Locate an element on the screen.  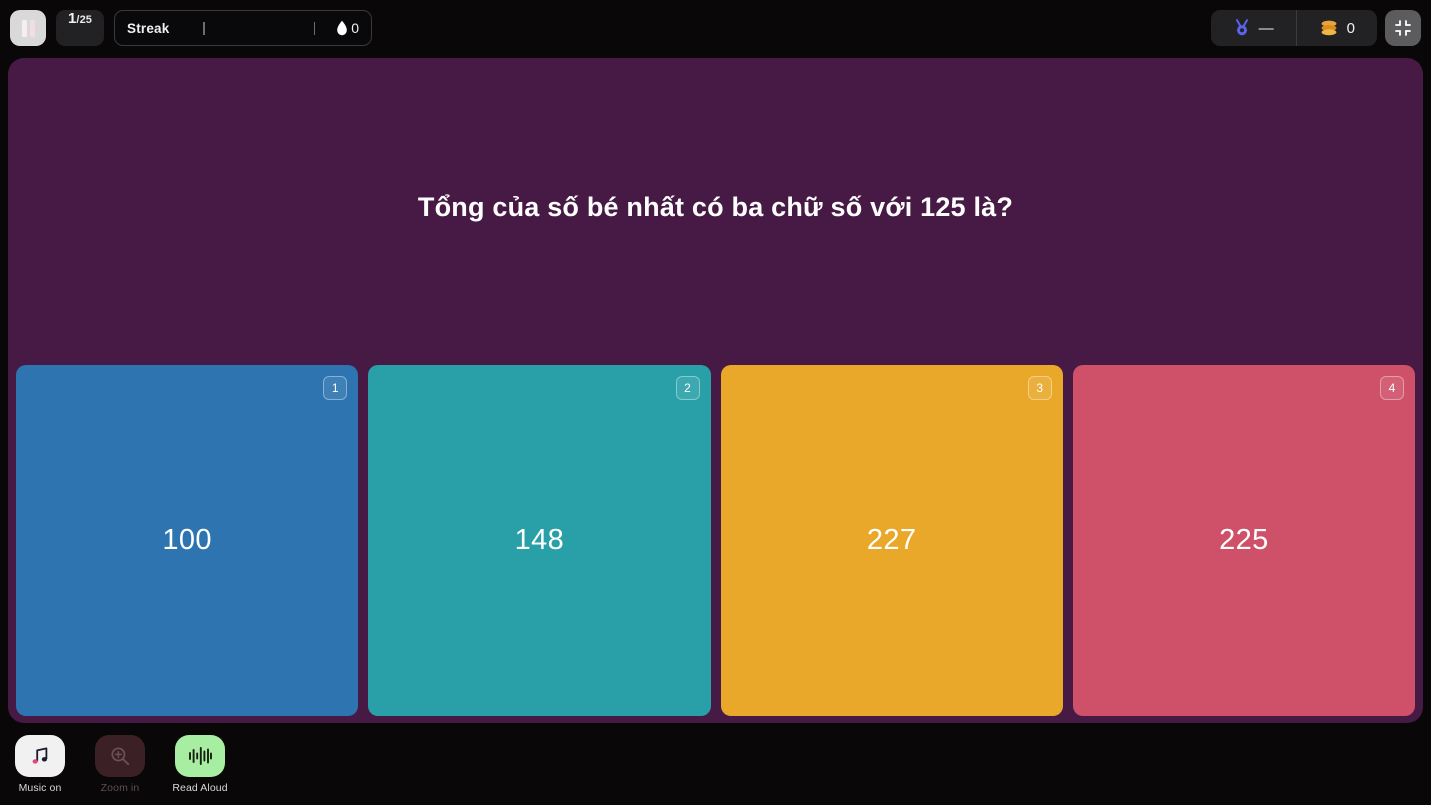
answer-text-2: 148 is located at coordinates (539, 540).